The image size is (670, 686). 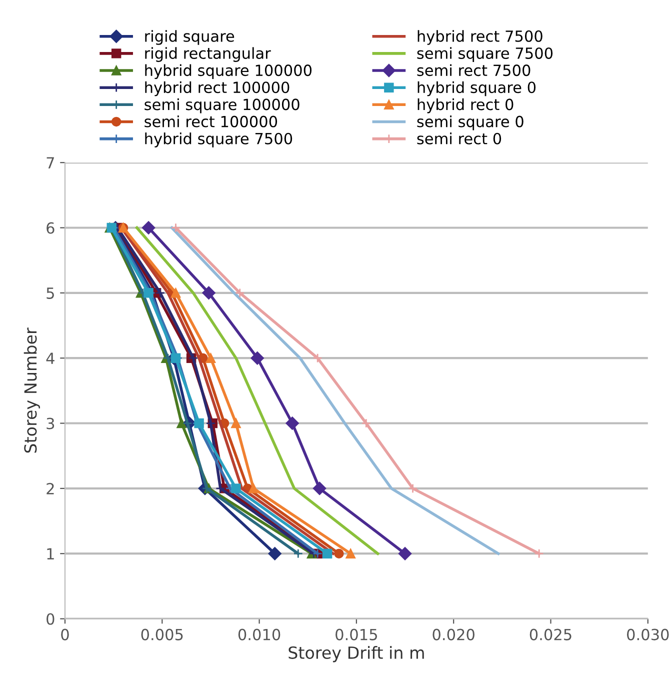 What do you see at coordinates (32, 390) in the screenshot?
I see `y-axis-title: Storey Number` at bounding box center [32, 390].